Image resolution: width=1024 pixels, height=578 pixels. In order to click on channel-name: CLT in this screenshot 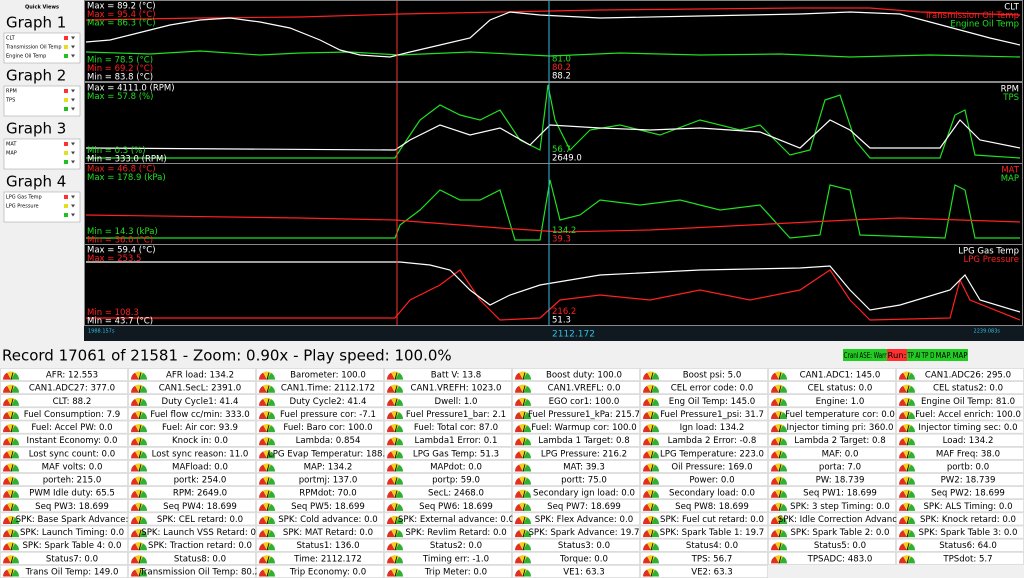, I will do `click(11, 39)`.